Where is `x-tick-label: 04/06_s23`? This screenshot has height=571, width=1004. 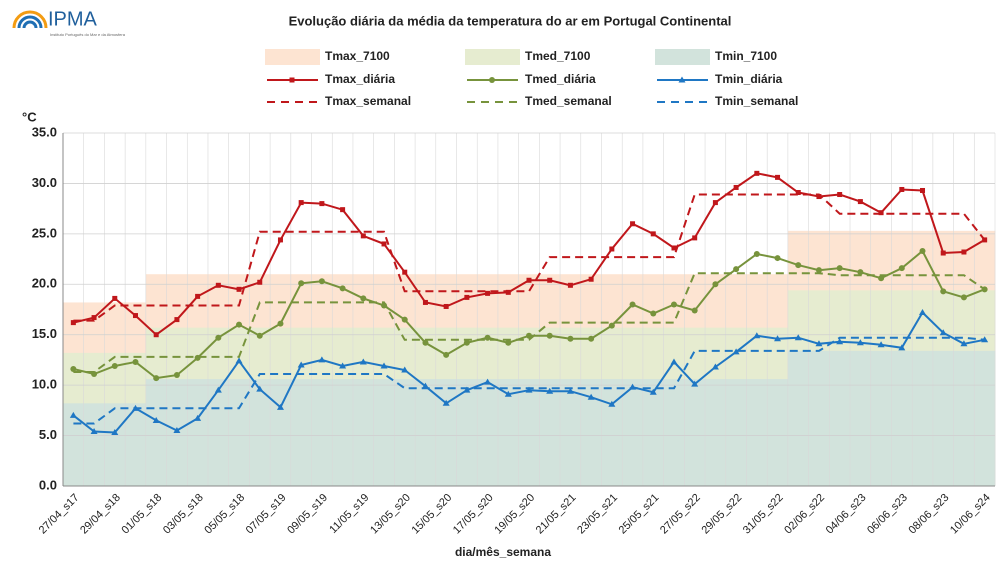
x-tick-label: 04/06_s23 is located at coordinates (846, 514).